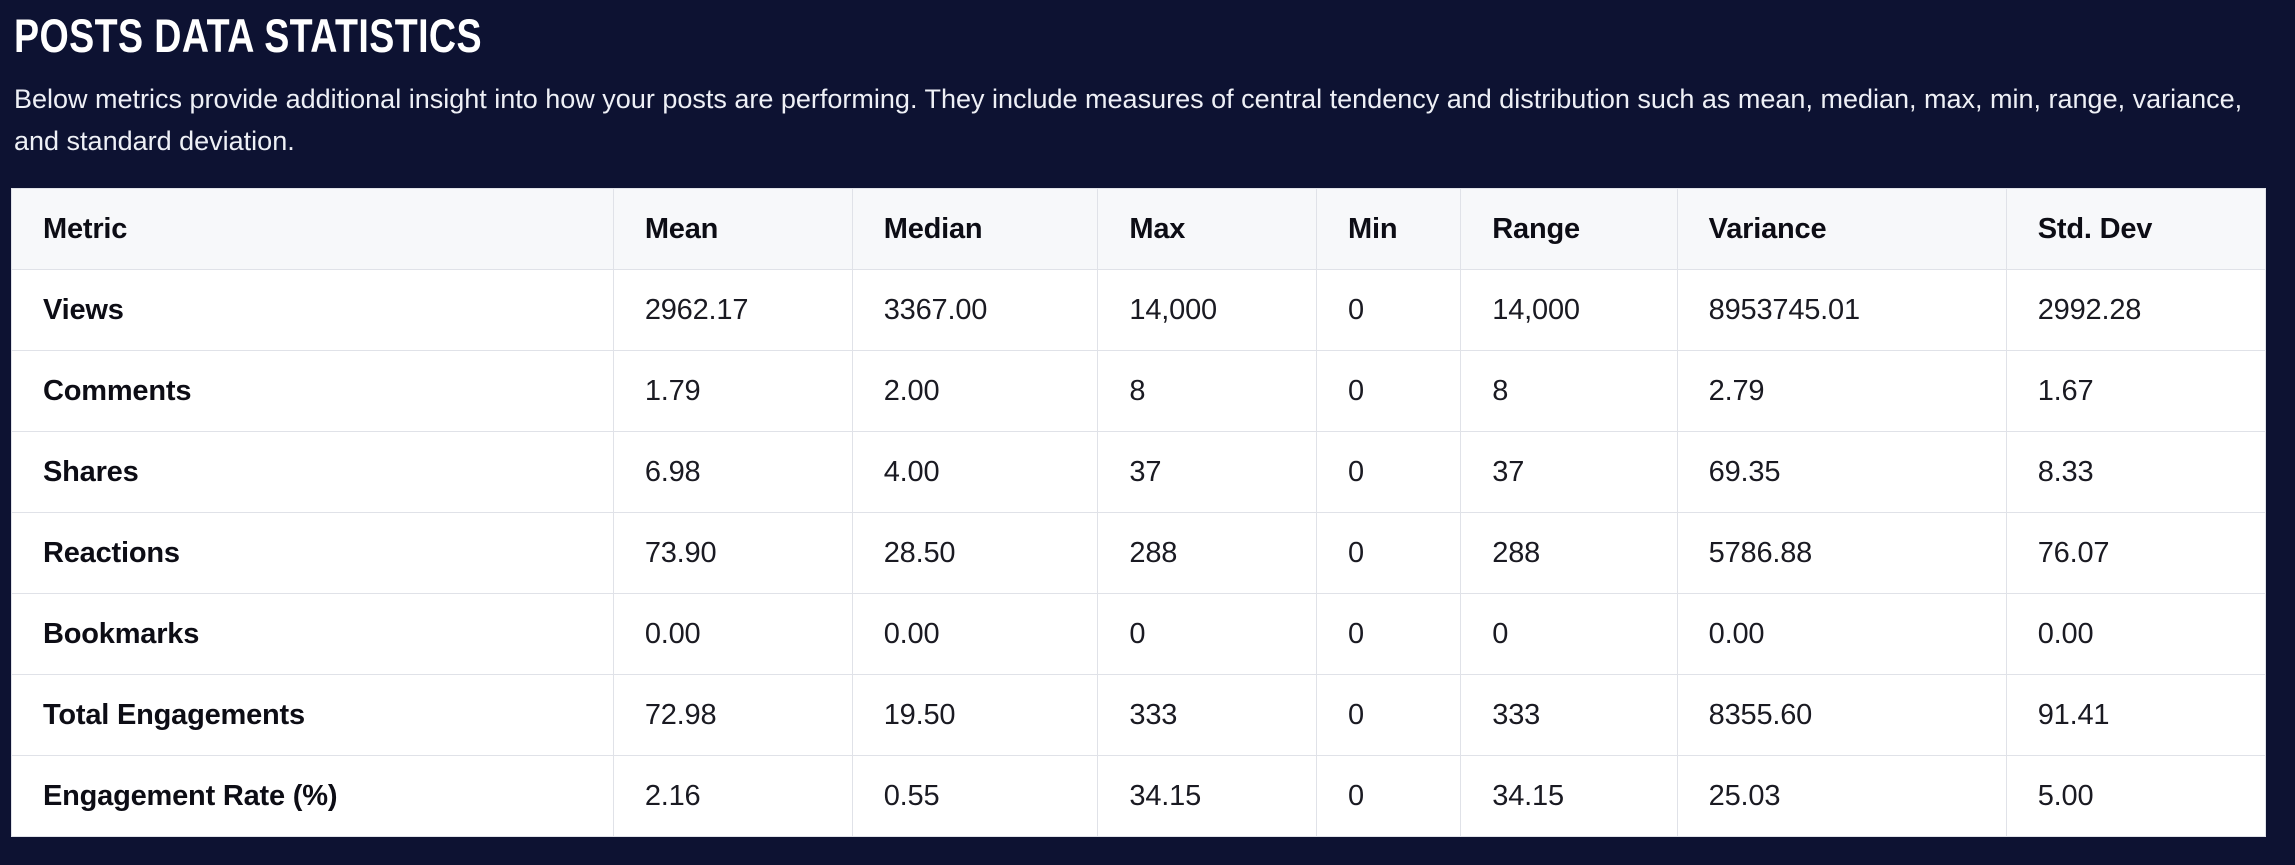 This screenshot has width=2295, height=865. I want to click on max-value: 8, so click(1207, 391).